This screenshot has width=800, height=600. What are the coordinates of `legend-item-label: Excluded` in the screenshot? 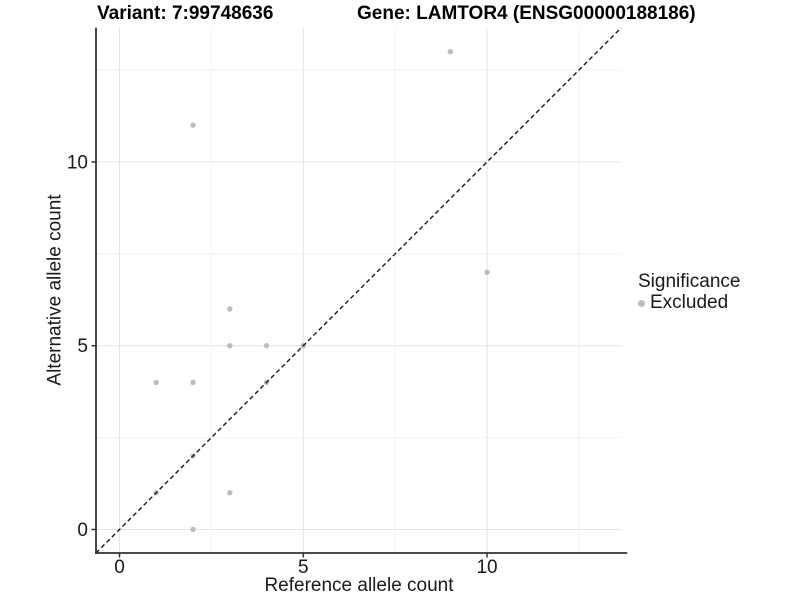 It's located at (689, 302).